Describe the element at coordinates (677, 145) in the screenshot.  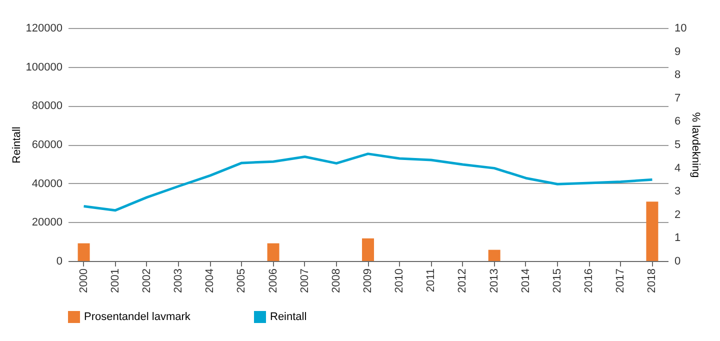
I see `y2-tick-label: 5` at that location.